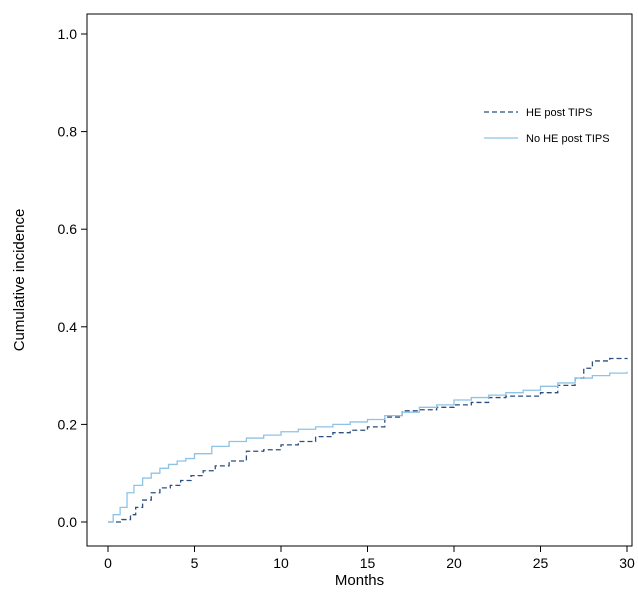 The height and width of the screenshot is (592, 638). I want to click on y-tick-label: 0.2, so click(68, 424).